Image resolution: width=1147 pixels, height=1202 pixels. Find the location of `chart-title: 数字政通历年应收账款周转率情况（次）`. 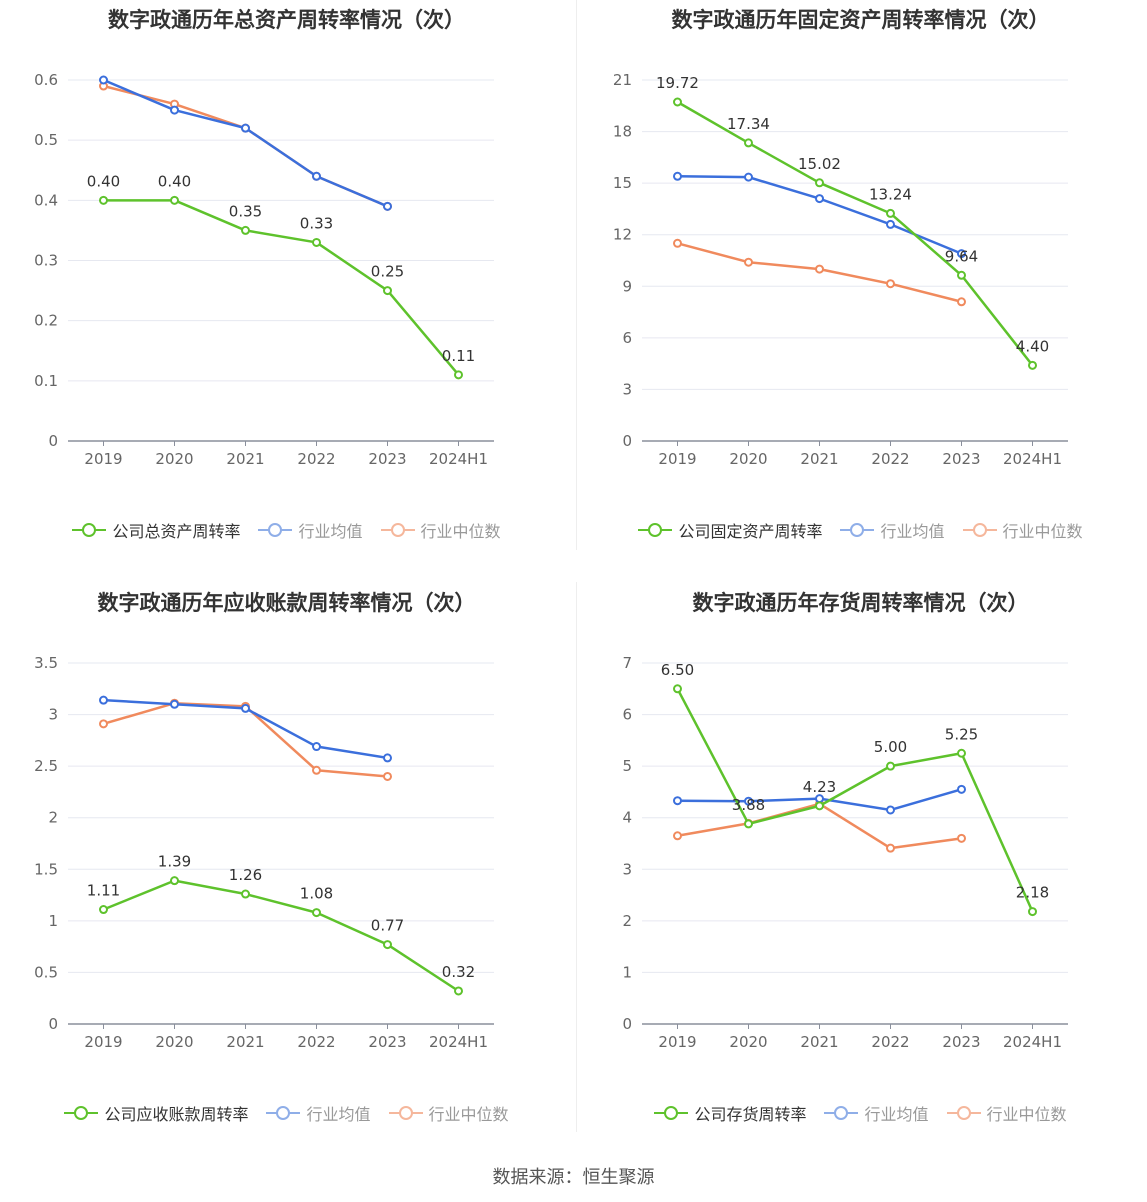

chart-title: 数字政通历年应收账款周转率情况（次） is located at coordinates (286, 603).